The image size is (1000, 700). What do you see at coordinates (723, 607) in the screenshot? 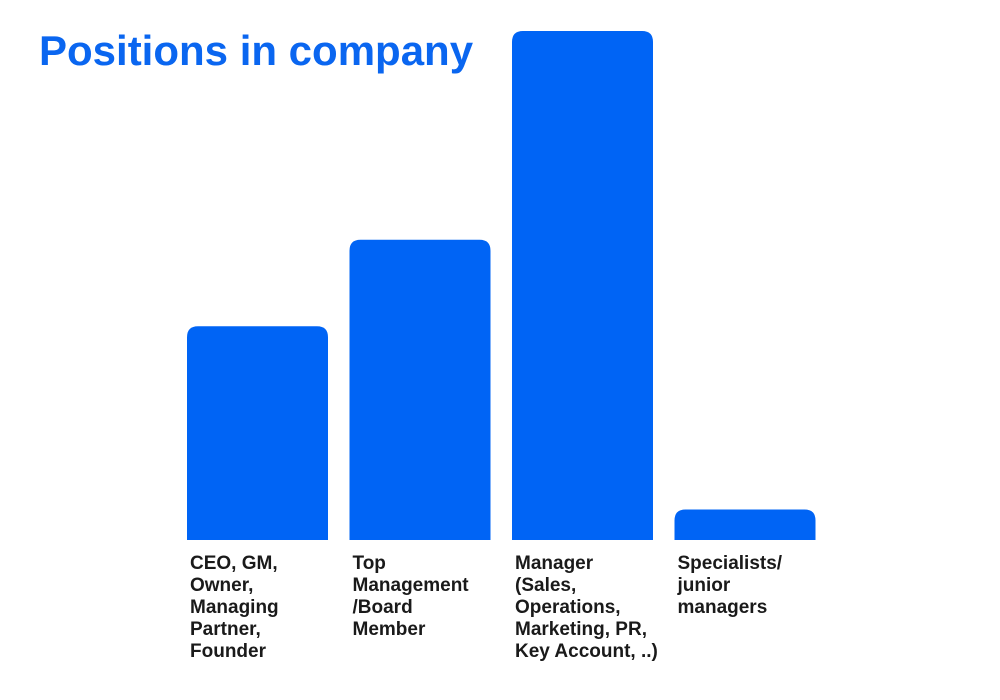
I see `category-label-line: managers` at bounding box center [723, 607].